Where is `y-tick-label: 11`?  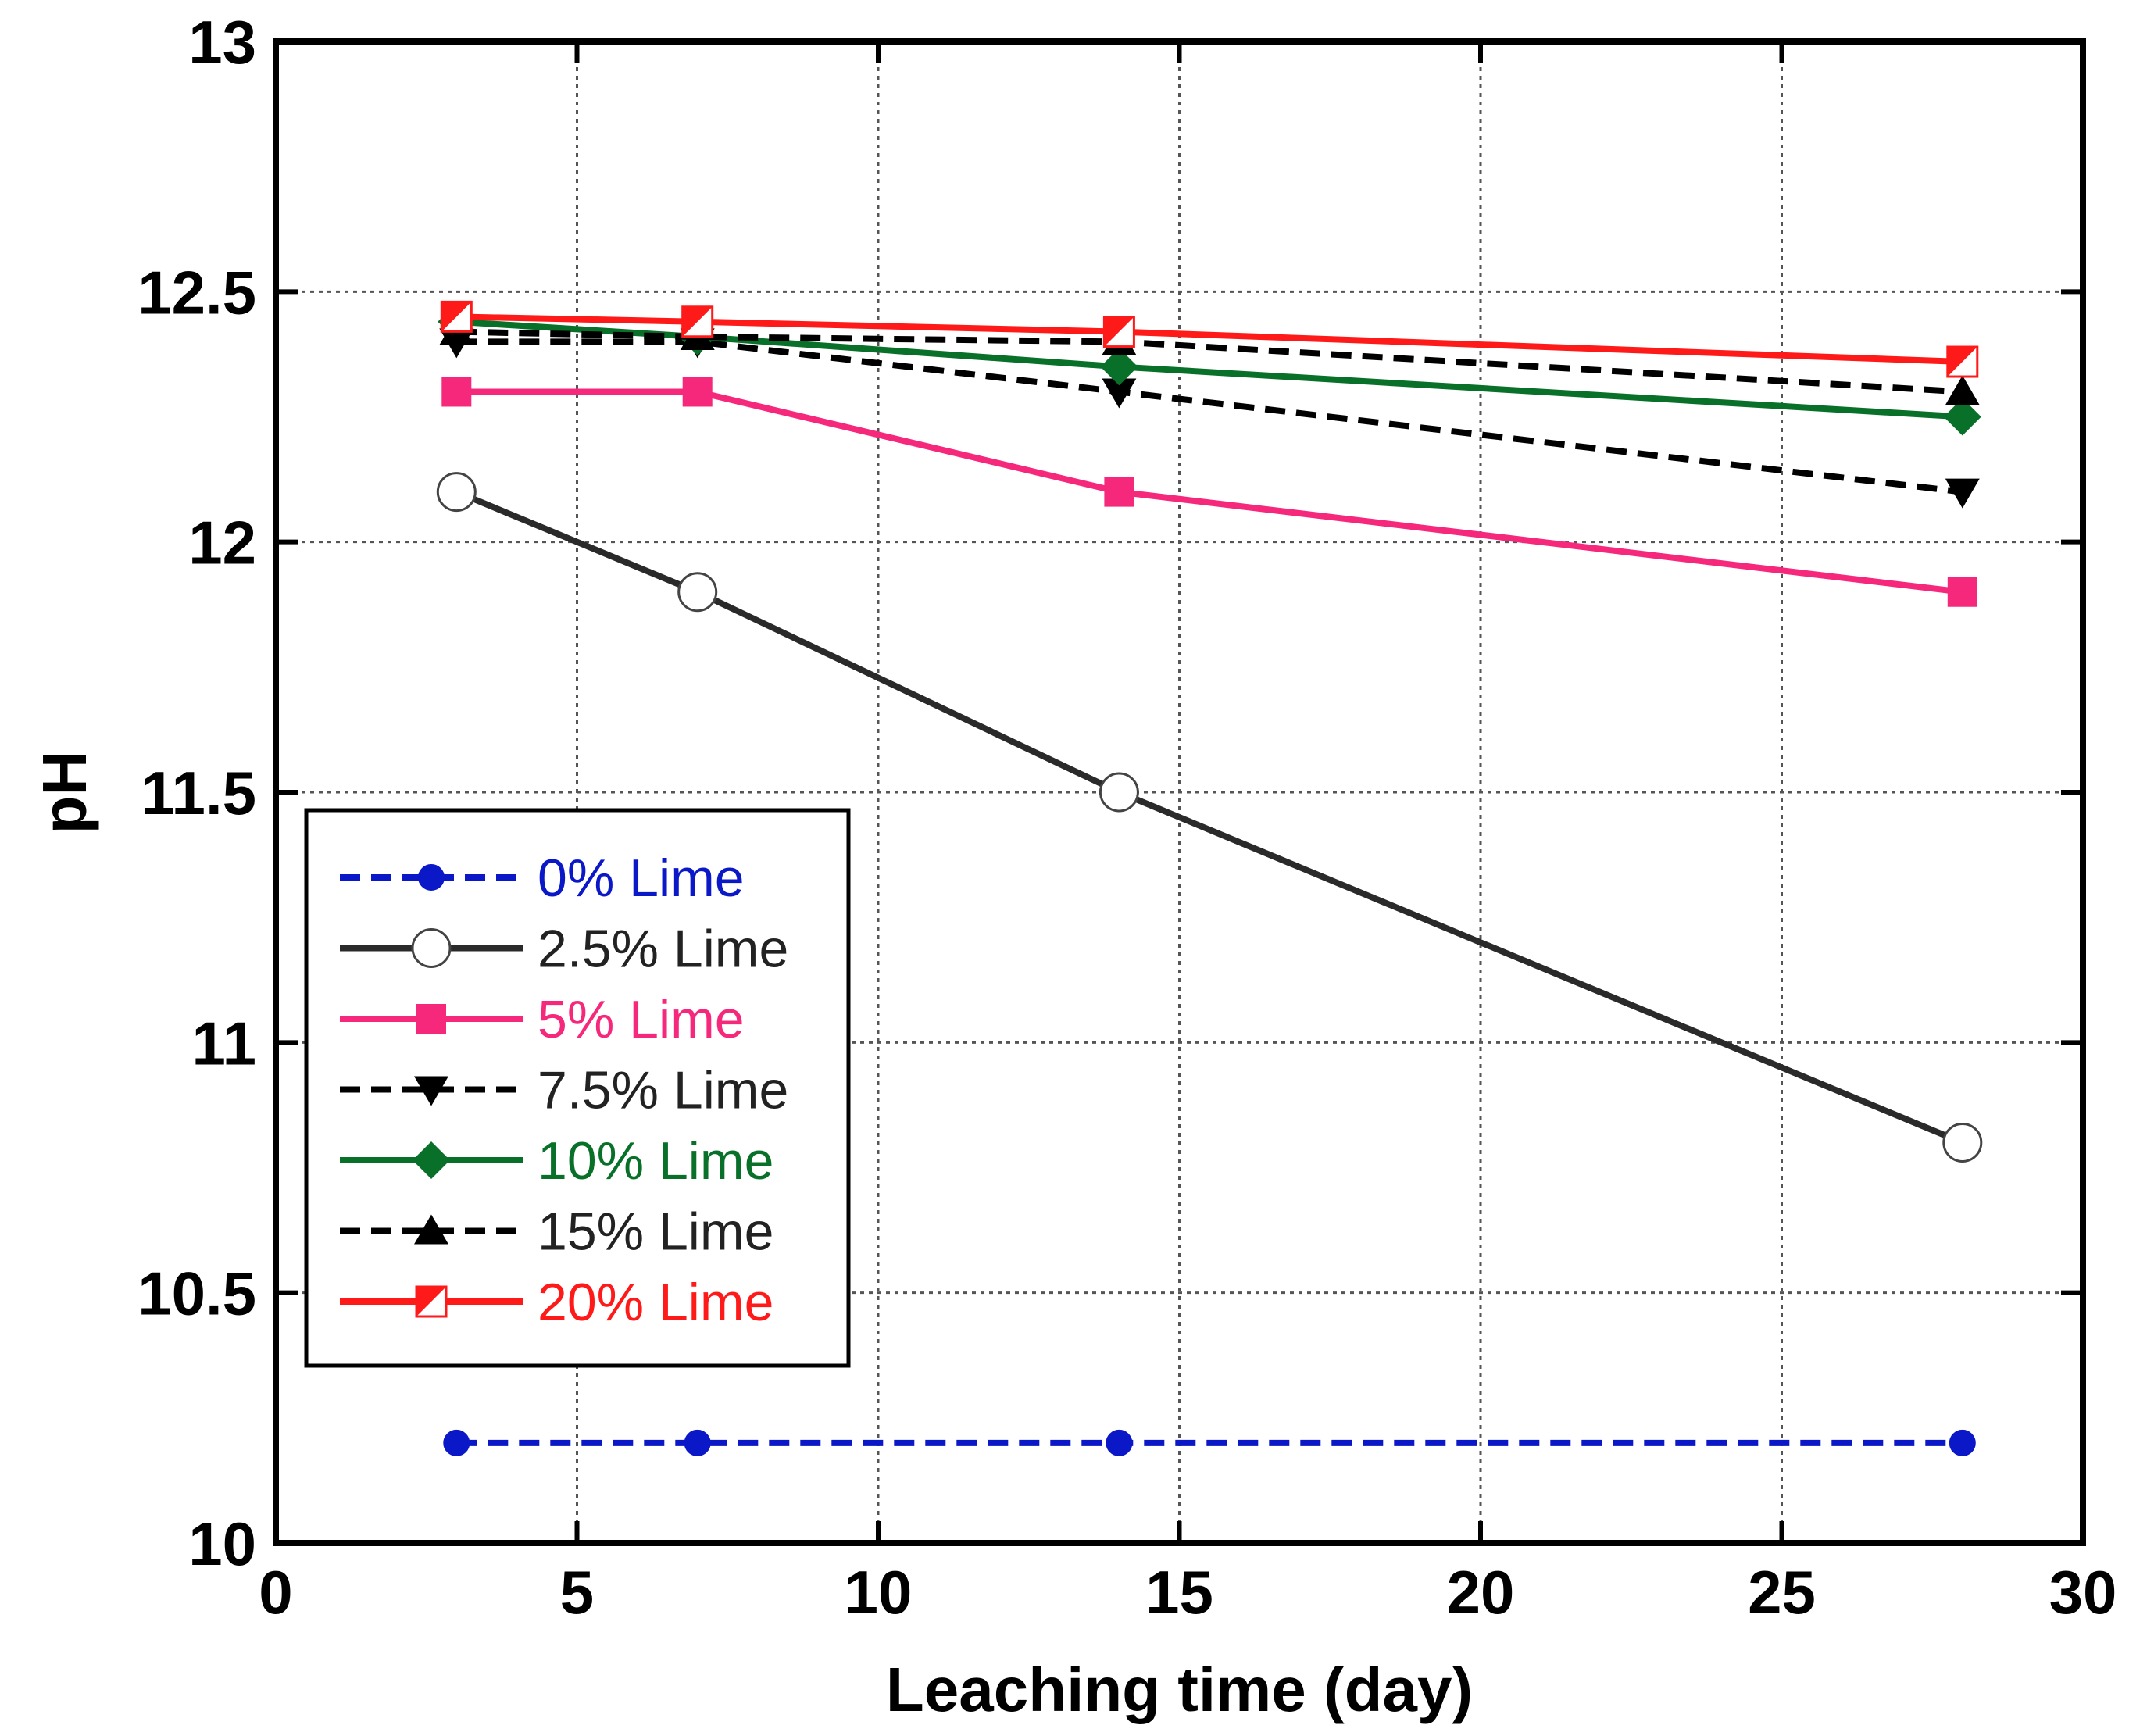 y-tick-label: 11 is located at coordinates (224, 1043).